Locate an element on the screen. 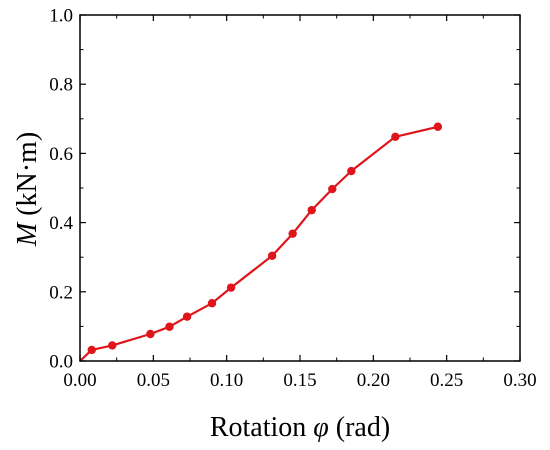  y-axis-title-suffix: (kN·m) is located at coordinates (27, 177).